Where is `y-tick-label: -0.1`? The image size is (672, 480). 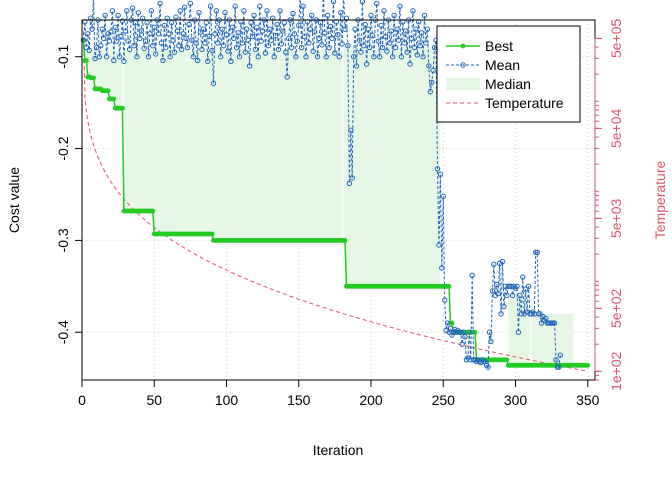 y-tick-label: -0.1 is located at coordinates (63, 56).